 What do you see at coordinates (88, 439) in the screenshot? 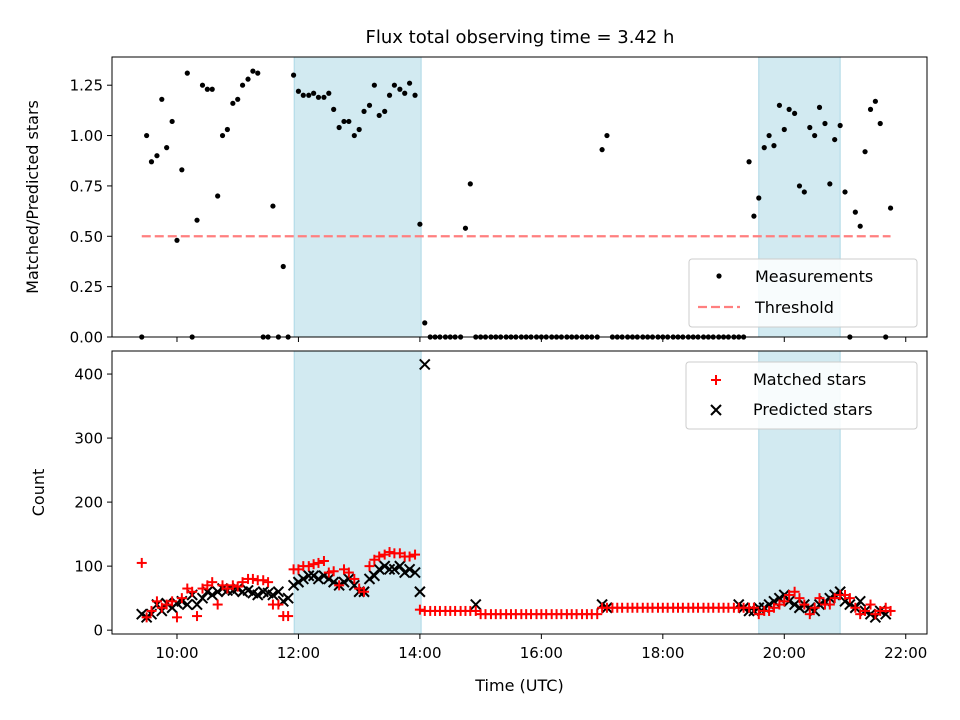
I see `y-tick-label: 300` at bounding box center [88, 439].